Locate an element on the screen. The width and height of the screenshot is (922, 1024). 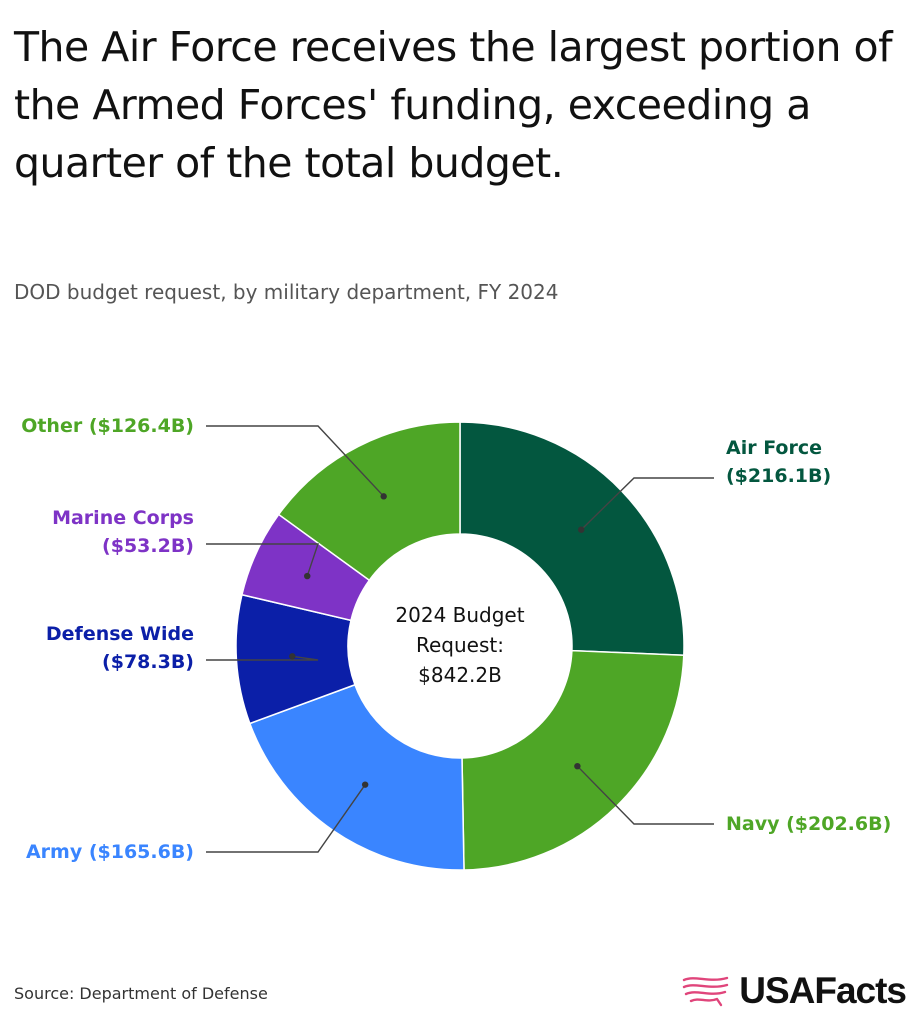
leader-dot-air-force is located at coordinates (581, 529).